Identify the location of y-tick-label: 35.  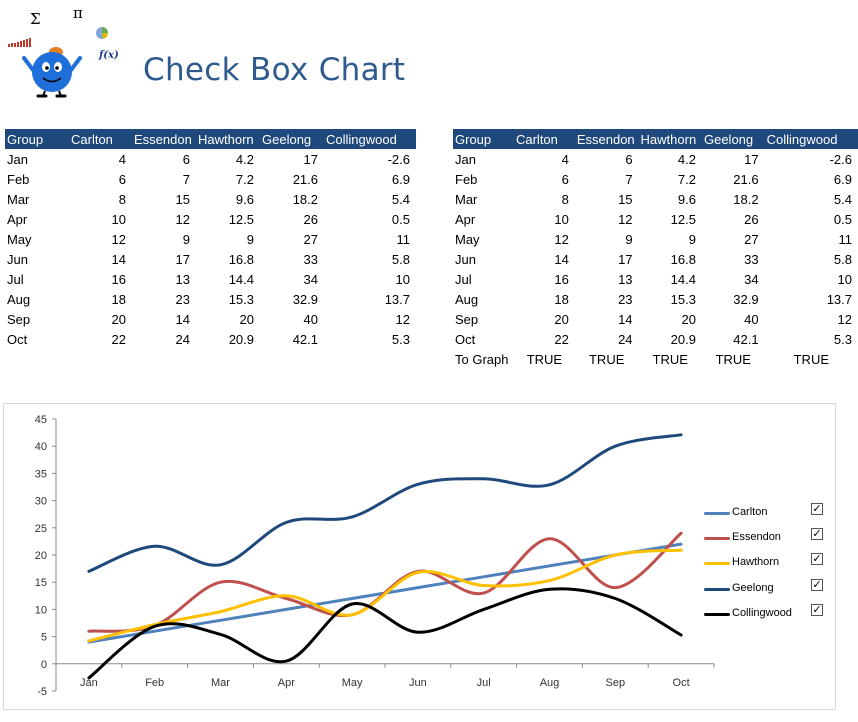
(41, 474).